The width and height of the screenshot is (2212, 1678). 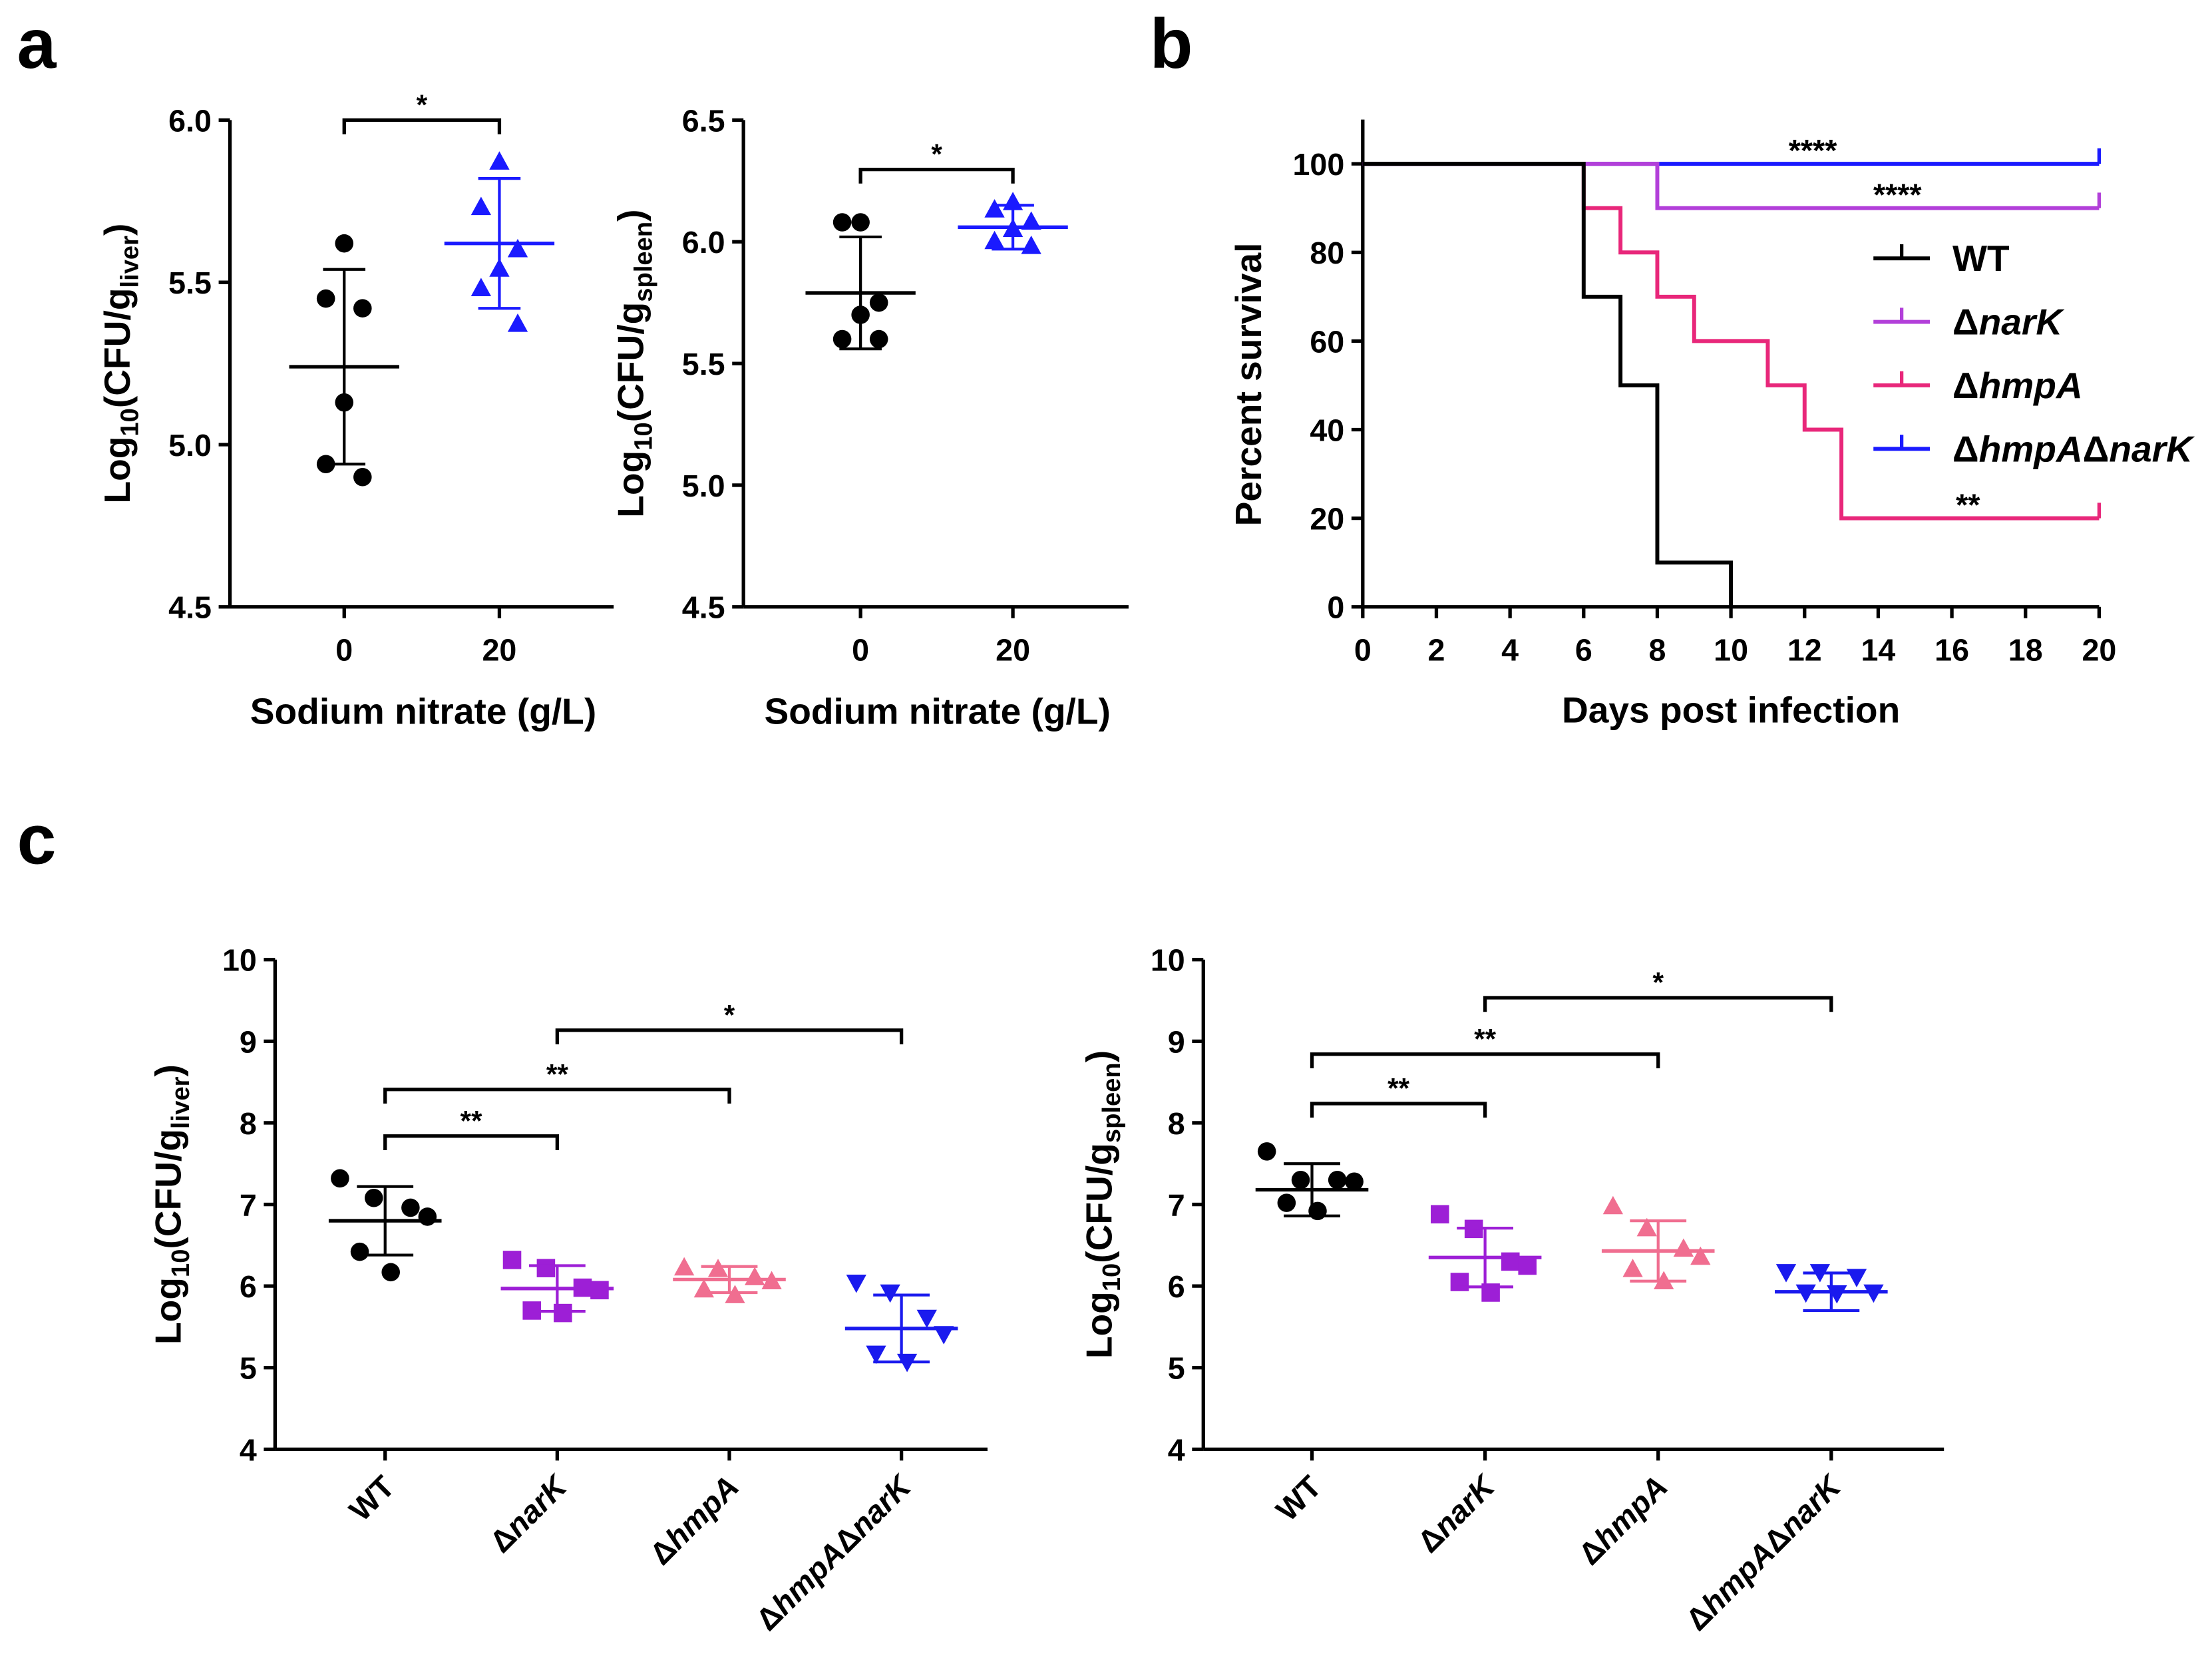 What do you see at coordinates (1335, 607) in the screenshot?
I see `y-tick-label: 0` at bounding box center [1335, 607].